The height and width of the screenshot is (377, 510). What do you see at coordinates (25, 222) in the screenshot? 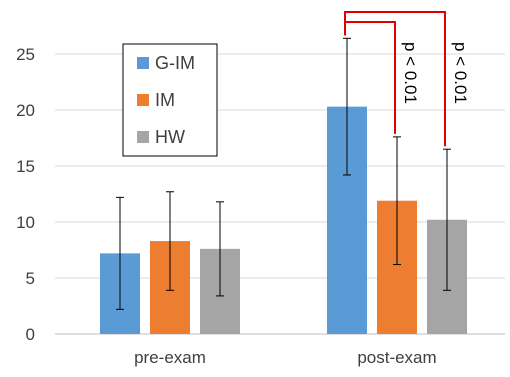
I see `y-tick-label: 10` at bounding box center [25, 222].